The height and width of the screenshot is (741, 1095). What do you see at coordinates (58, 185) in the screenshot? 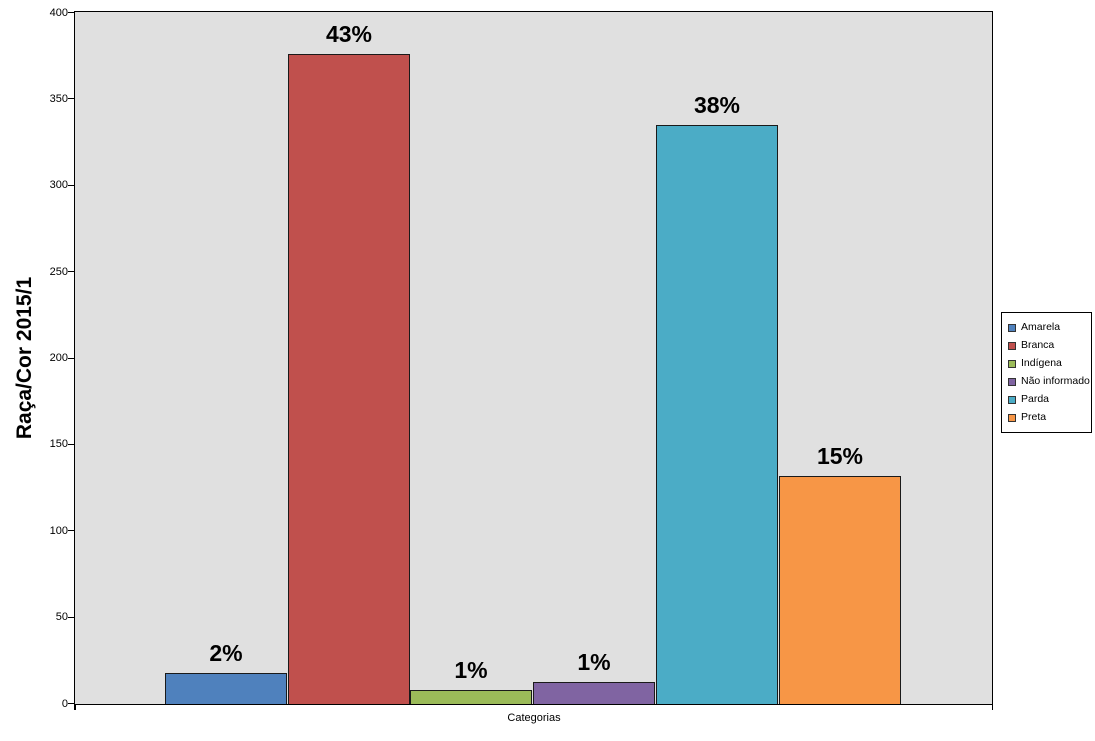
I see `y-tick-label: 300` at bounding box center [58, 185].